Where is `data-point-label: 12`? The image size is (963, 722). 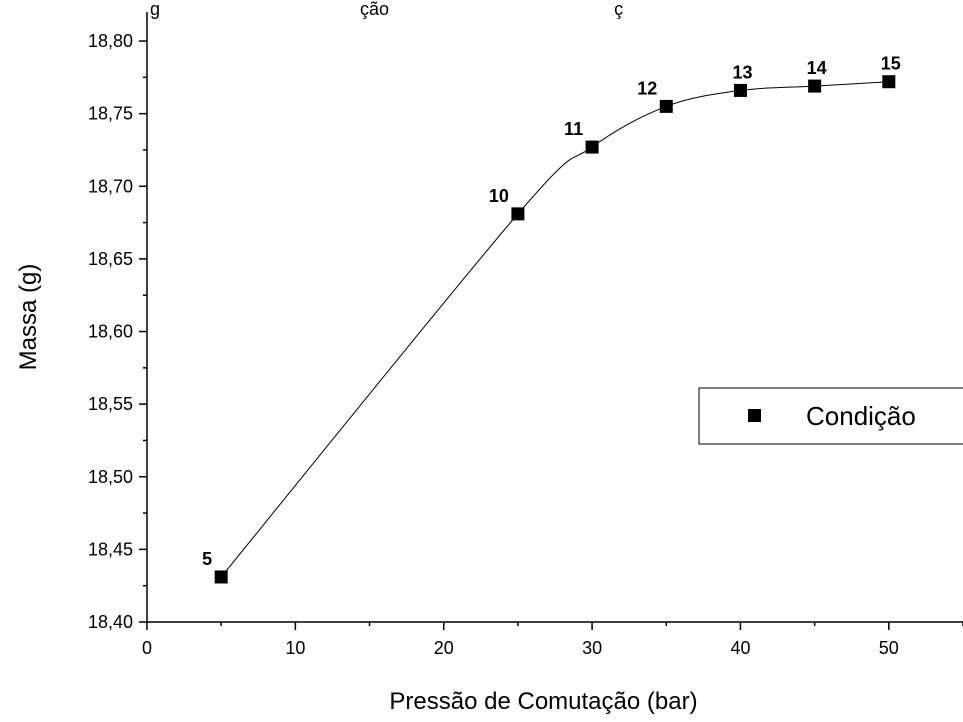
data-point-label: 12 is located at coordinates (647, 88).